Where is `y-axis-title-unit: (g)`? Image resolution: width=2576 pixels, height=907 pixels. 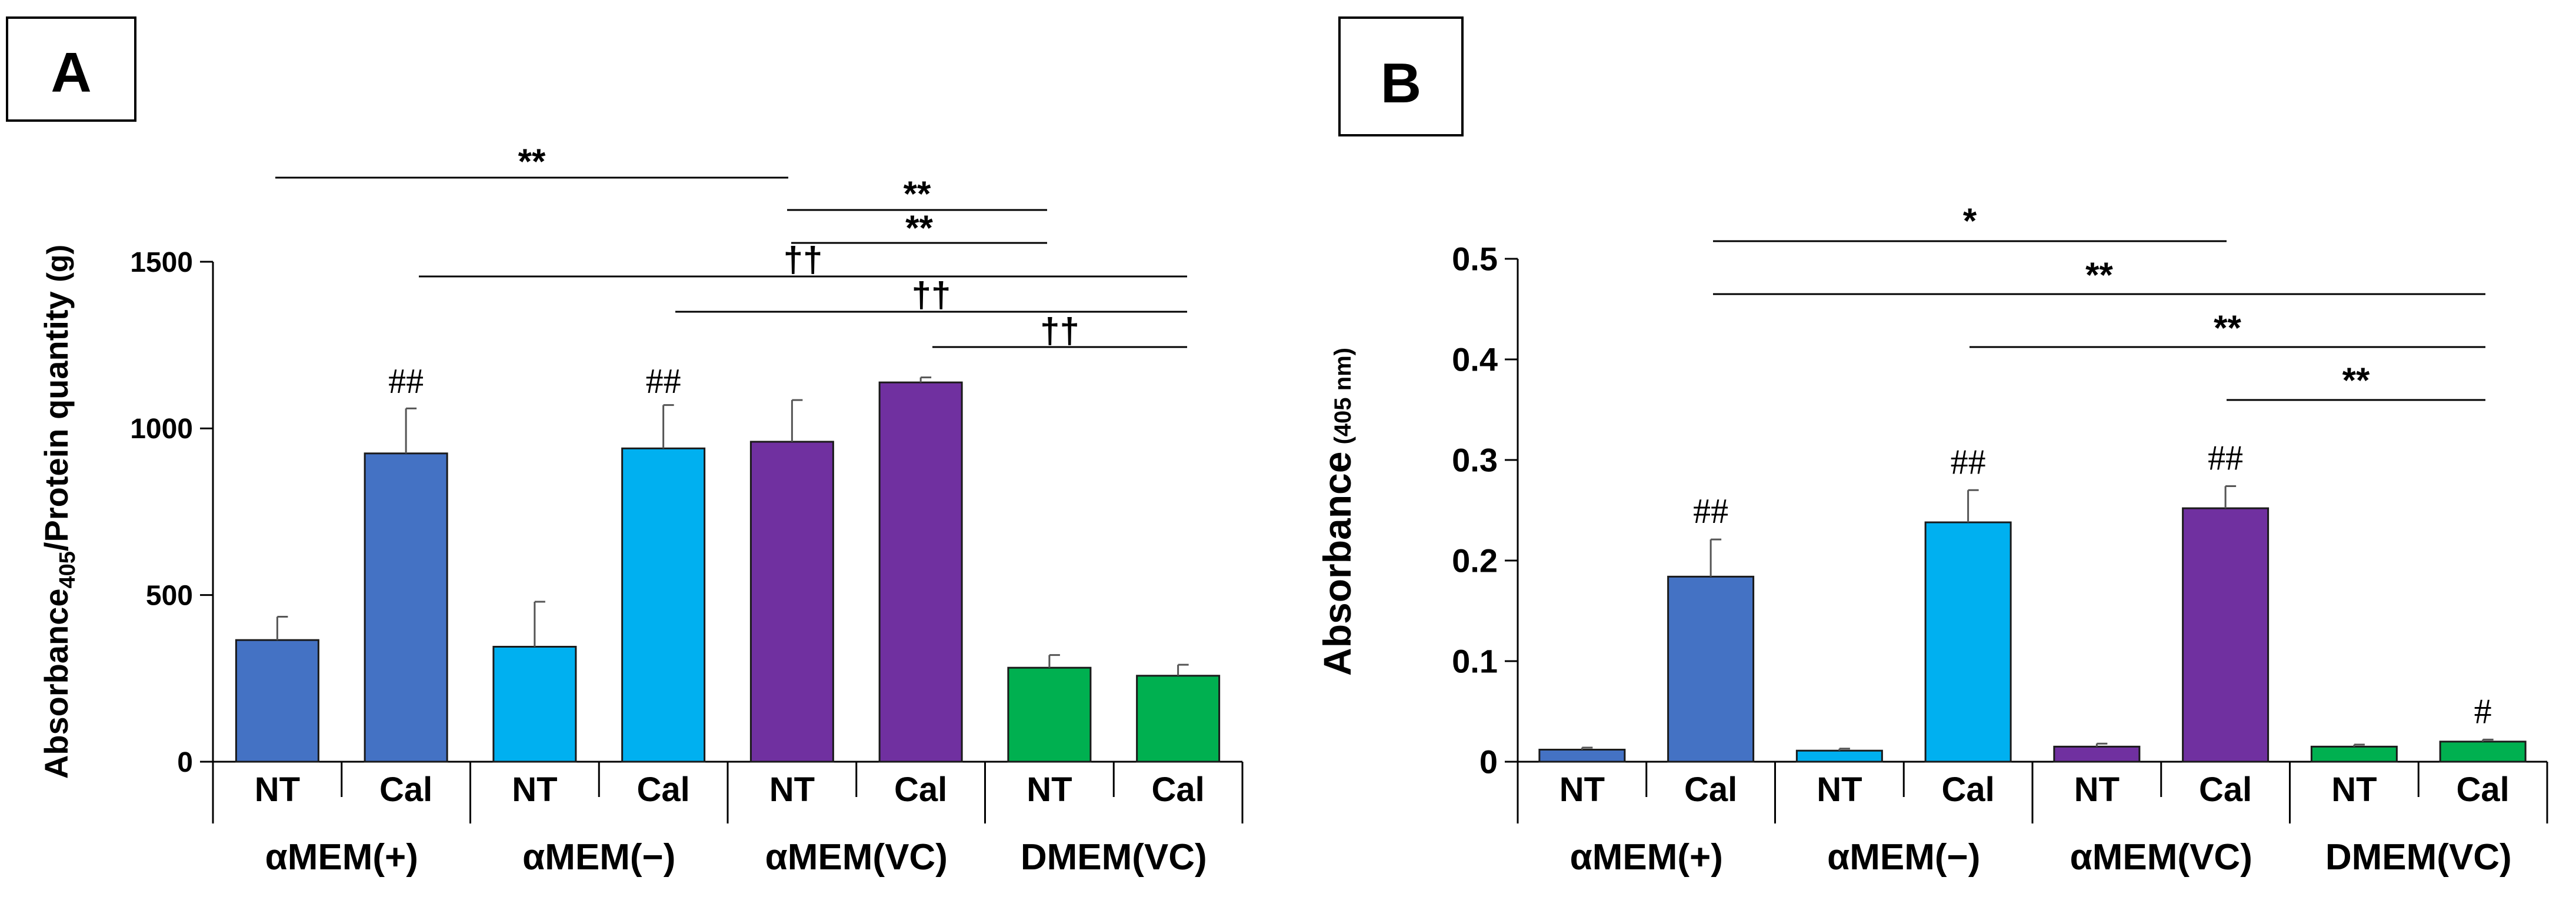
y-axis-title-unit: (g) is located at coordinates (58, 263).